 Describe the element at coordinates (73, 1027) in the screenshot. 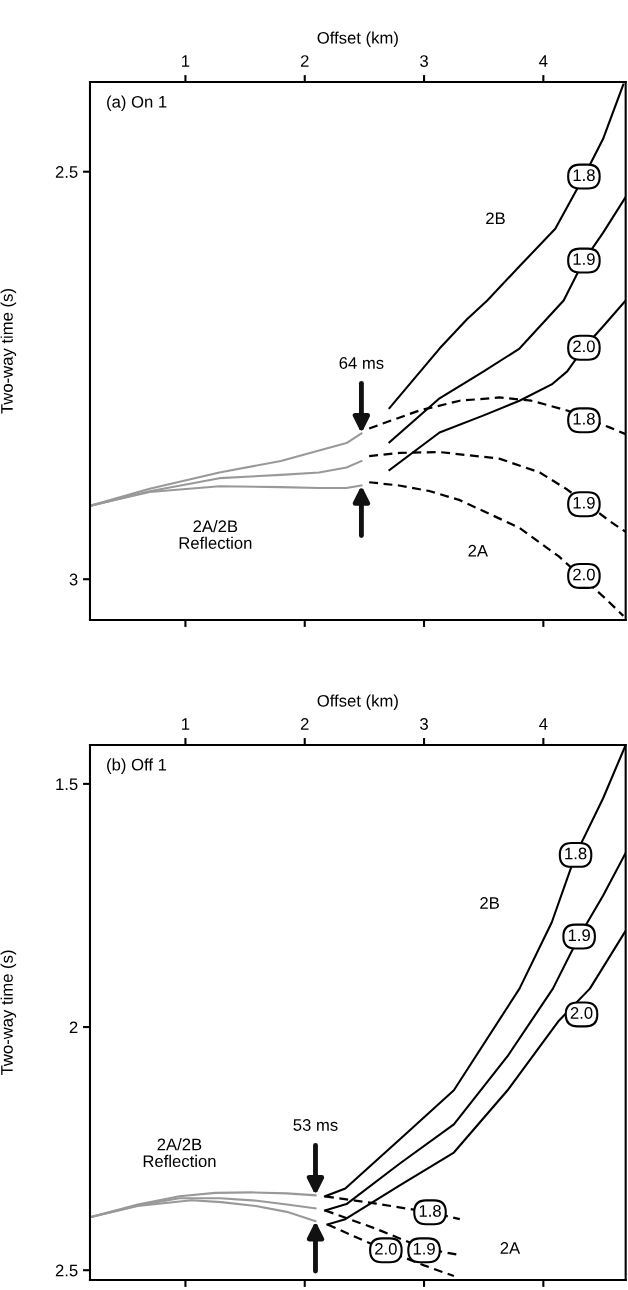

I see `y-tick-label: 2` at that location.